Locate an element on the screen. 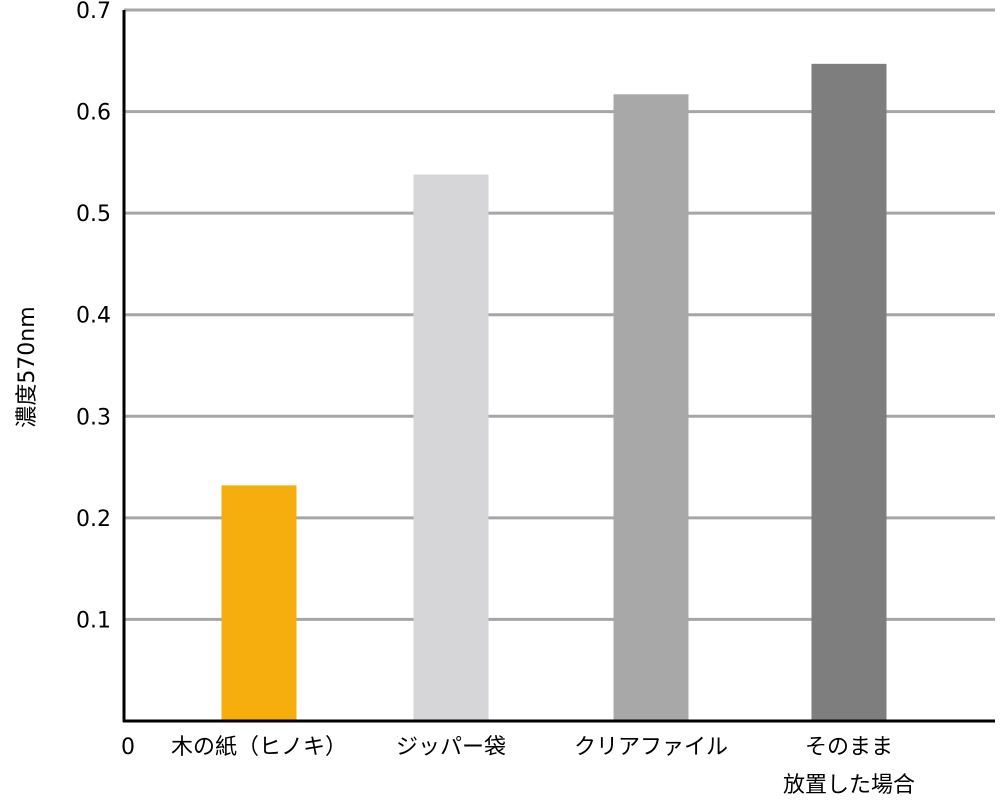  x-category-label: 放置した場合 is located at coordinates (849, 785).